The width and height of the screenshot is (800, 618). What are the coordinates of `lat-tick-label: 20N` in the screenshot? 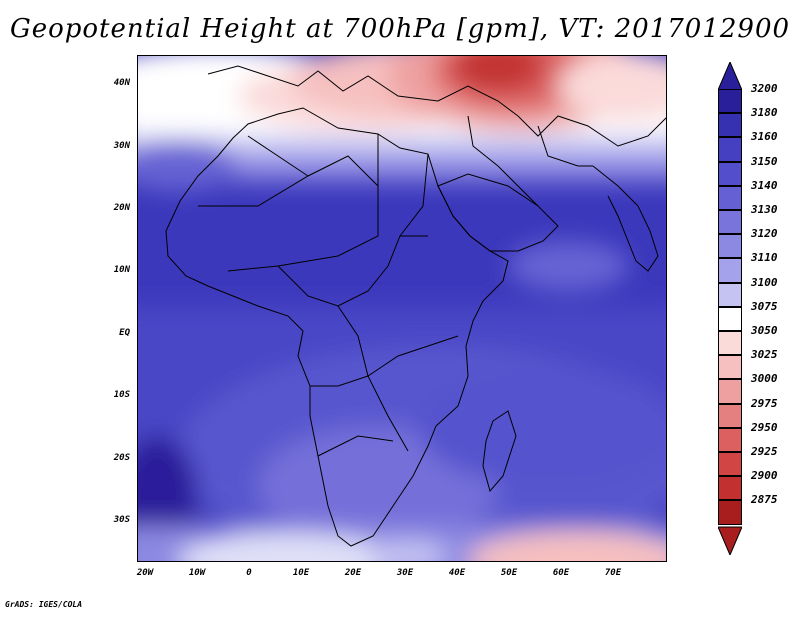 It's located at (121, 208).